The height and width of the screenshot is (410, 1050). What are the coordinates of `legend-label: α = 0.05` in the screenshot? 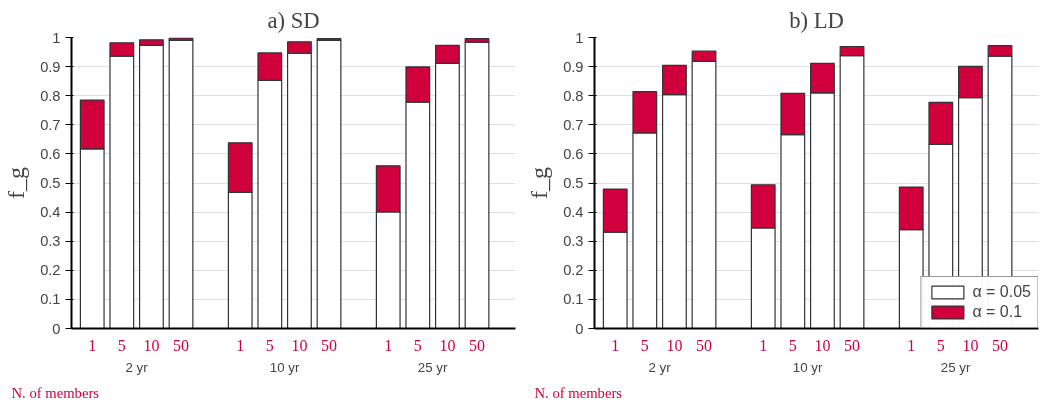 It's located at (1001, 292).